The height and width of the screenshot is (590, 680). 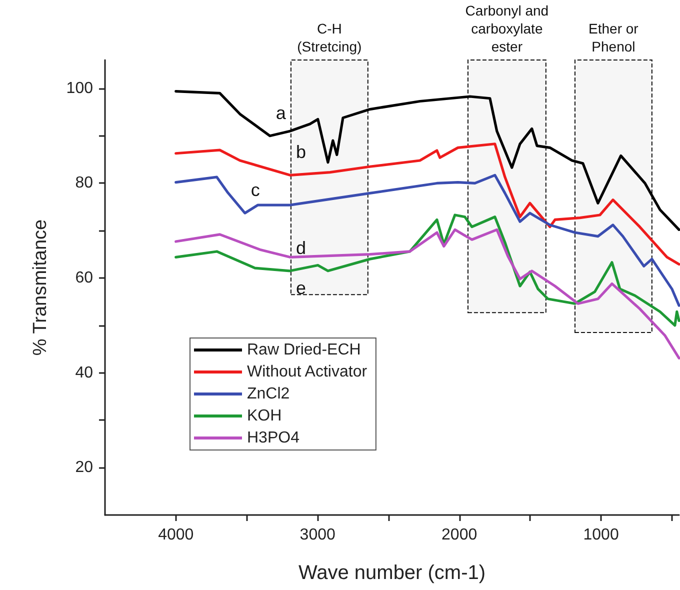 What do you see at coordinates (601, 535) in the screenshot?
I see `x-tick-label: 1000` at bounding box center [601, 535].